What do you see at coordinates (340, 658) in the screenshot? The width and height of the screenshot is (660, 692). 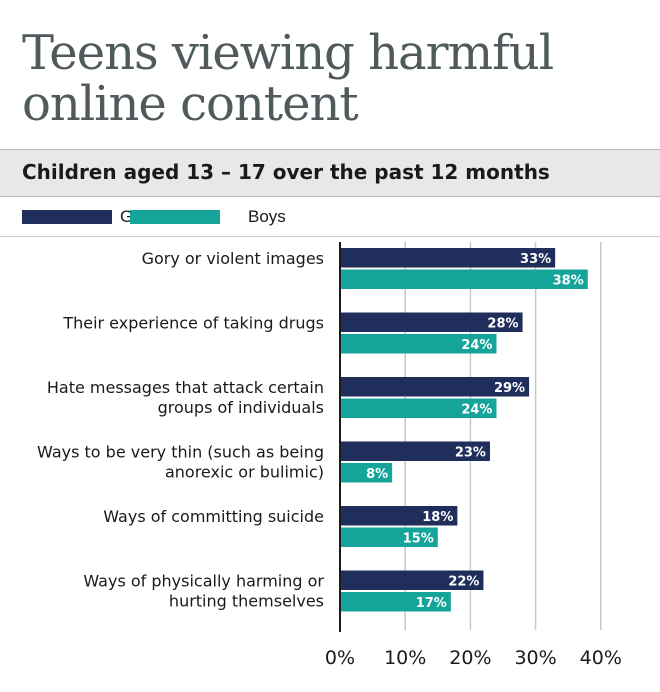 I see `x-tick-label: 0%` at bounding box center [340, 658].